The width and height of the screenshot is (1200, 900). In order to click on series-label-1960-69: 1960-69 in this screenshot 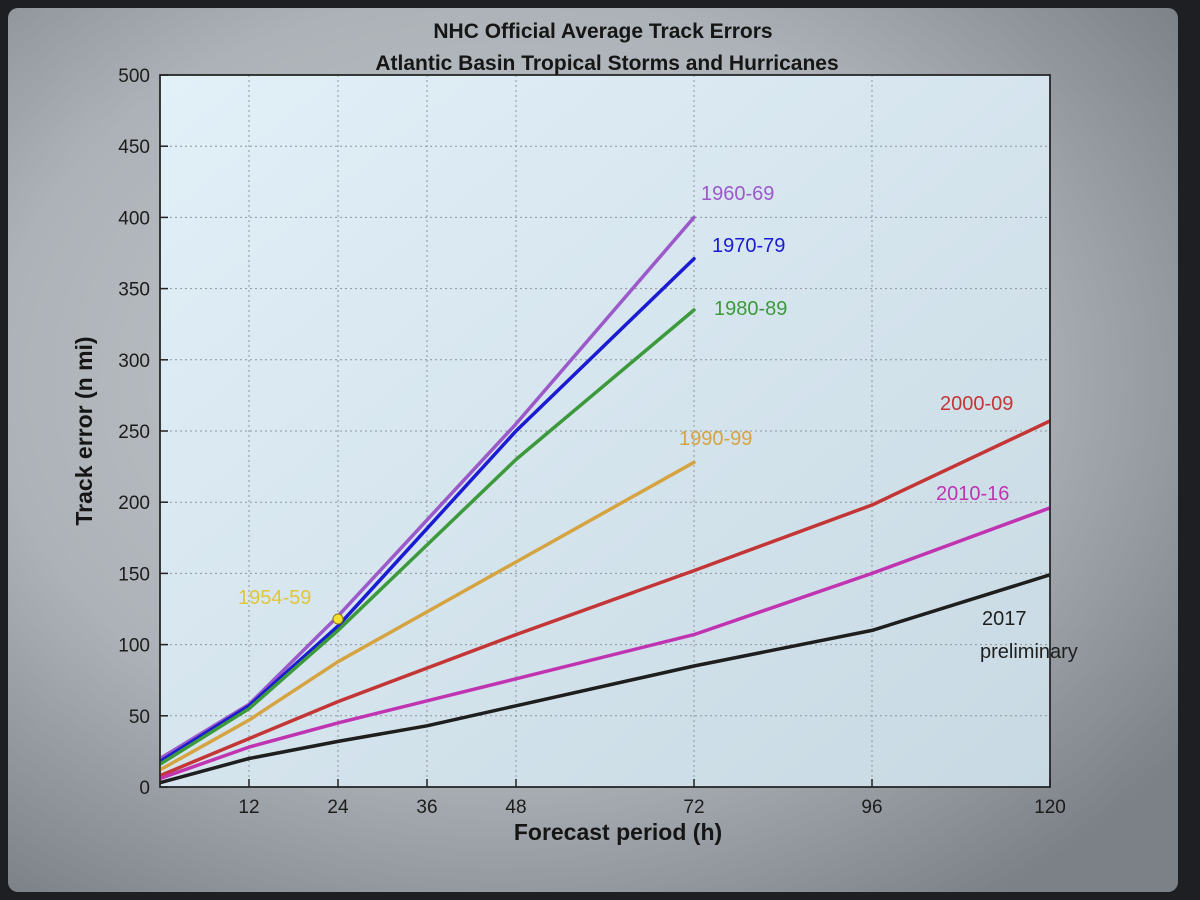, I will do `click(737, 194)`.